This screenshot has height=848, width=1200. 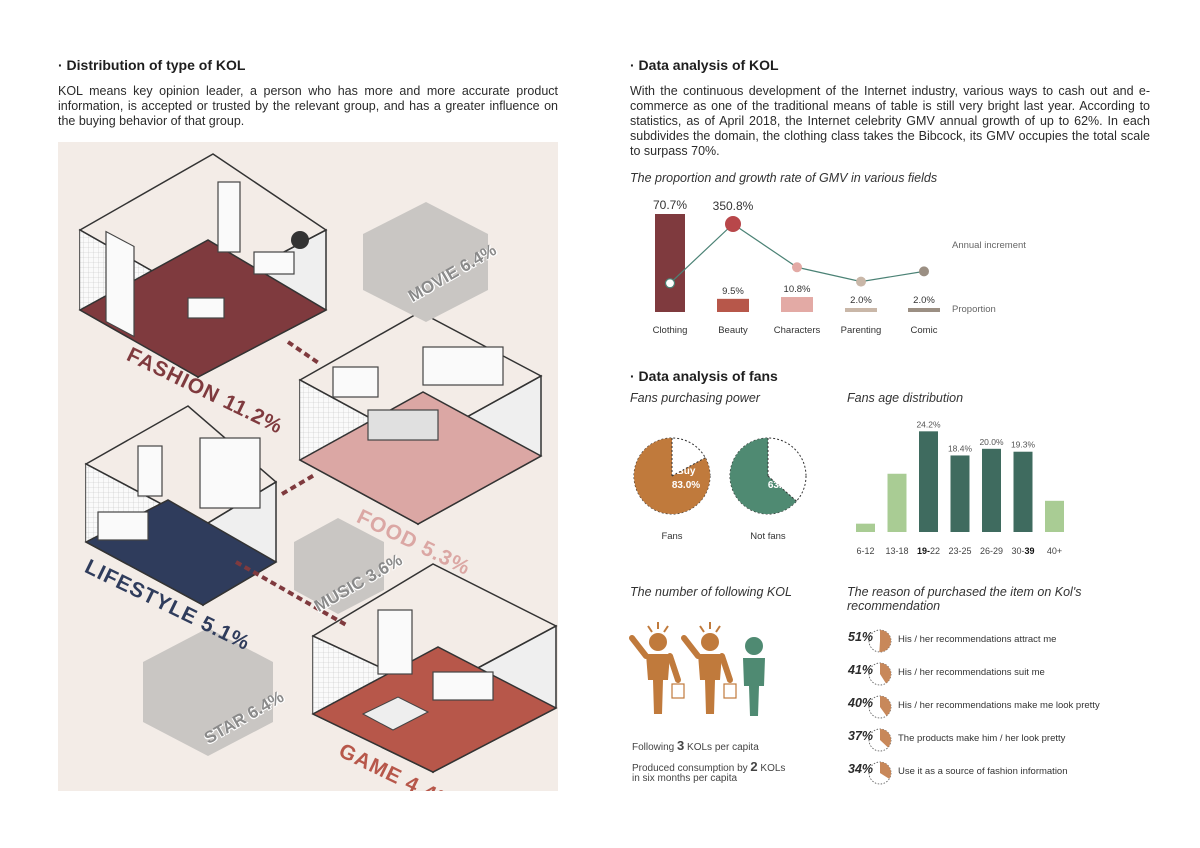 I want to click on pie-buy-slice, so click(x=763, y=476).